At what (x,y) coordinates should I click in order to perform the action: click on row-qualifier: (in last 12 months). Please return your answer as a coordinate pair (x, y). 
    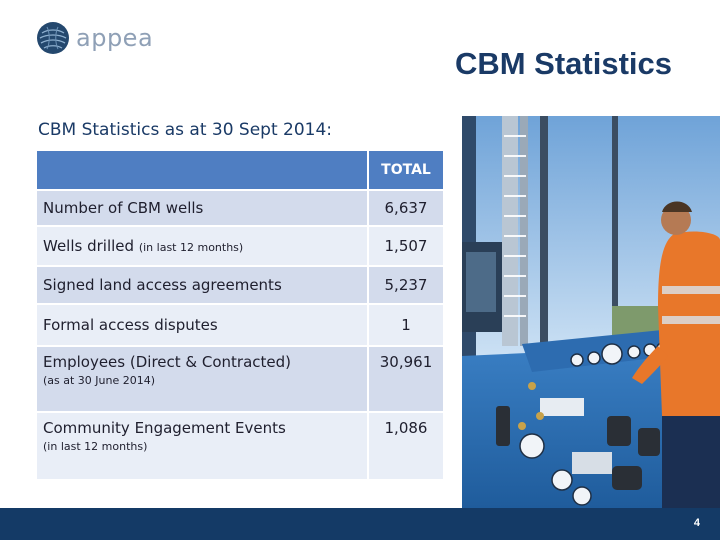
    Looking at the image, I should click on (191, 247).